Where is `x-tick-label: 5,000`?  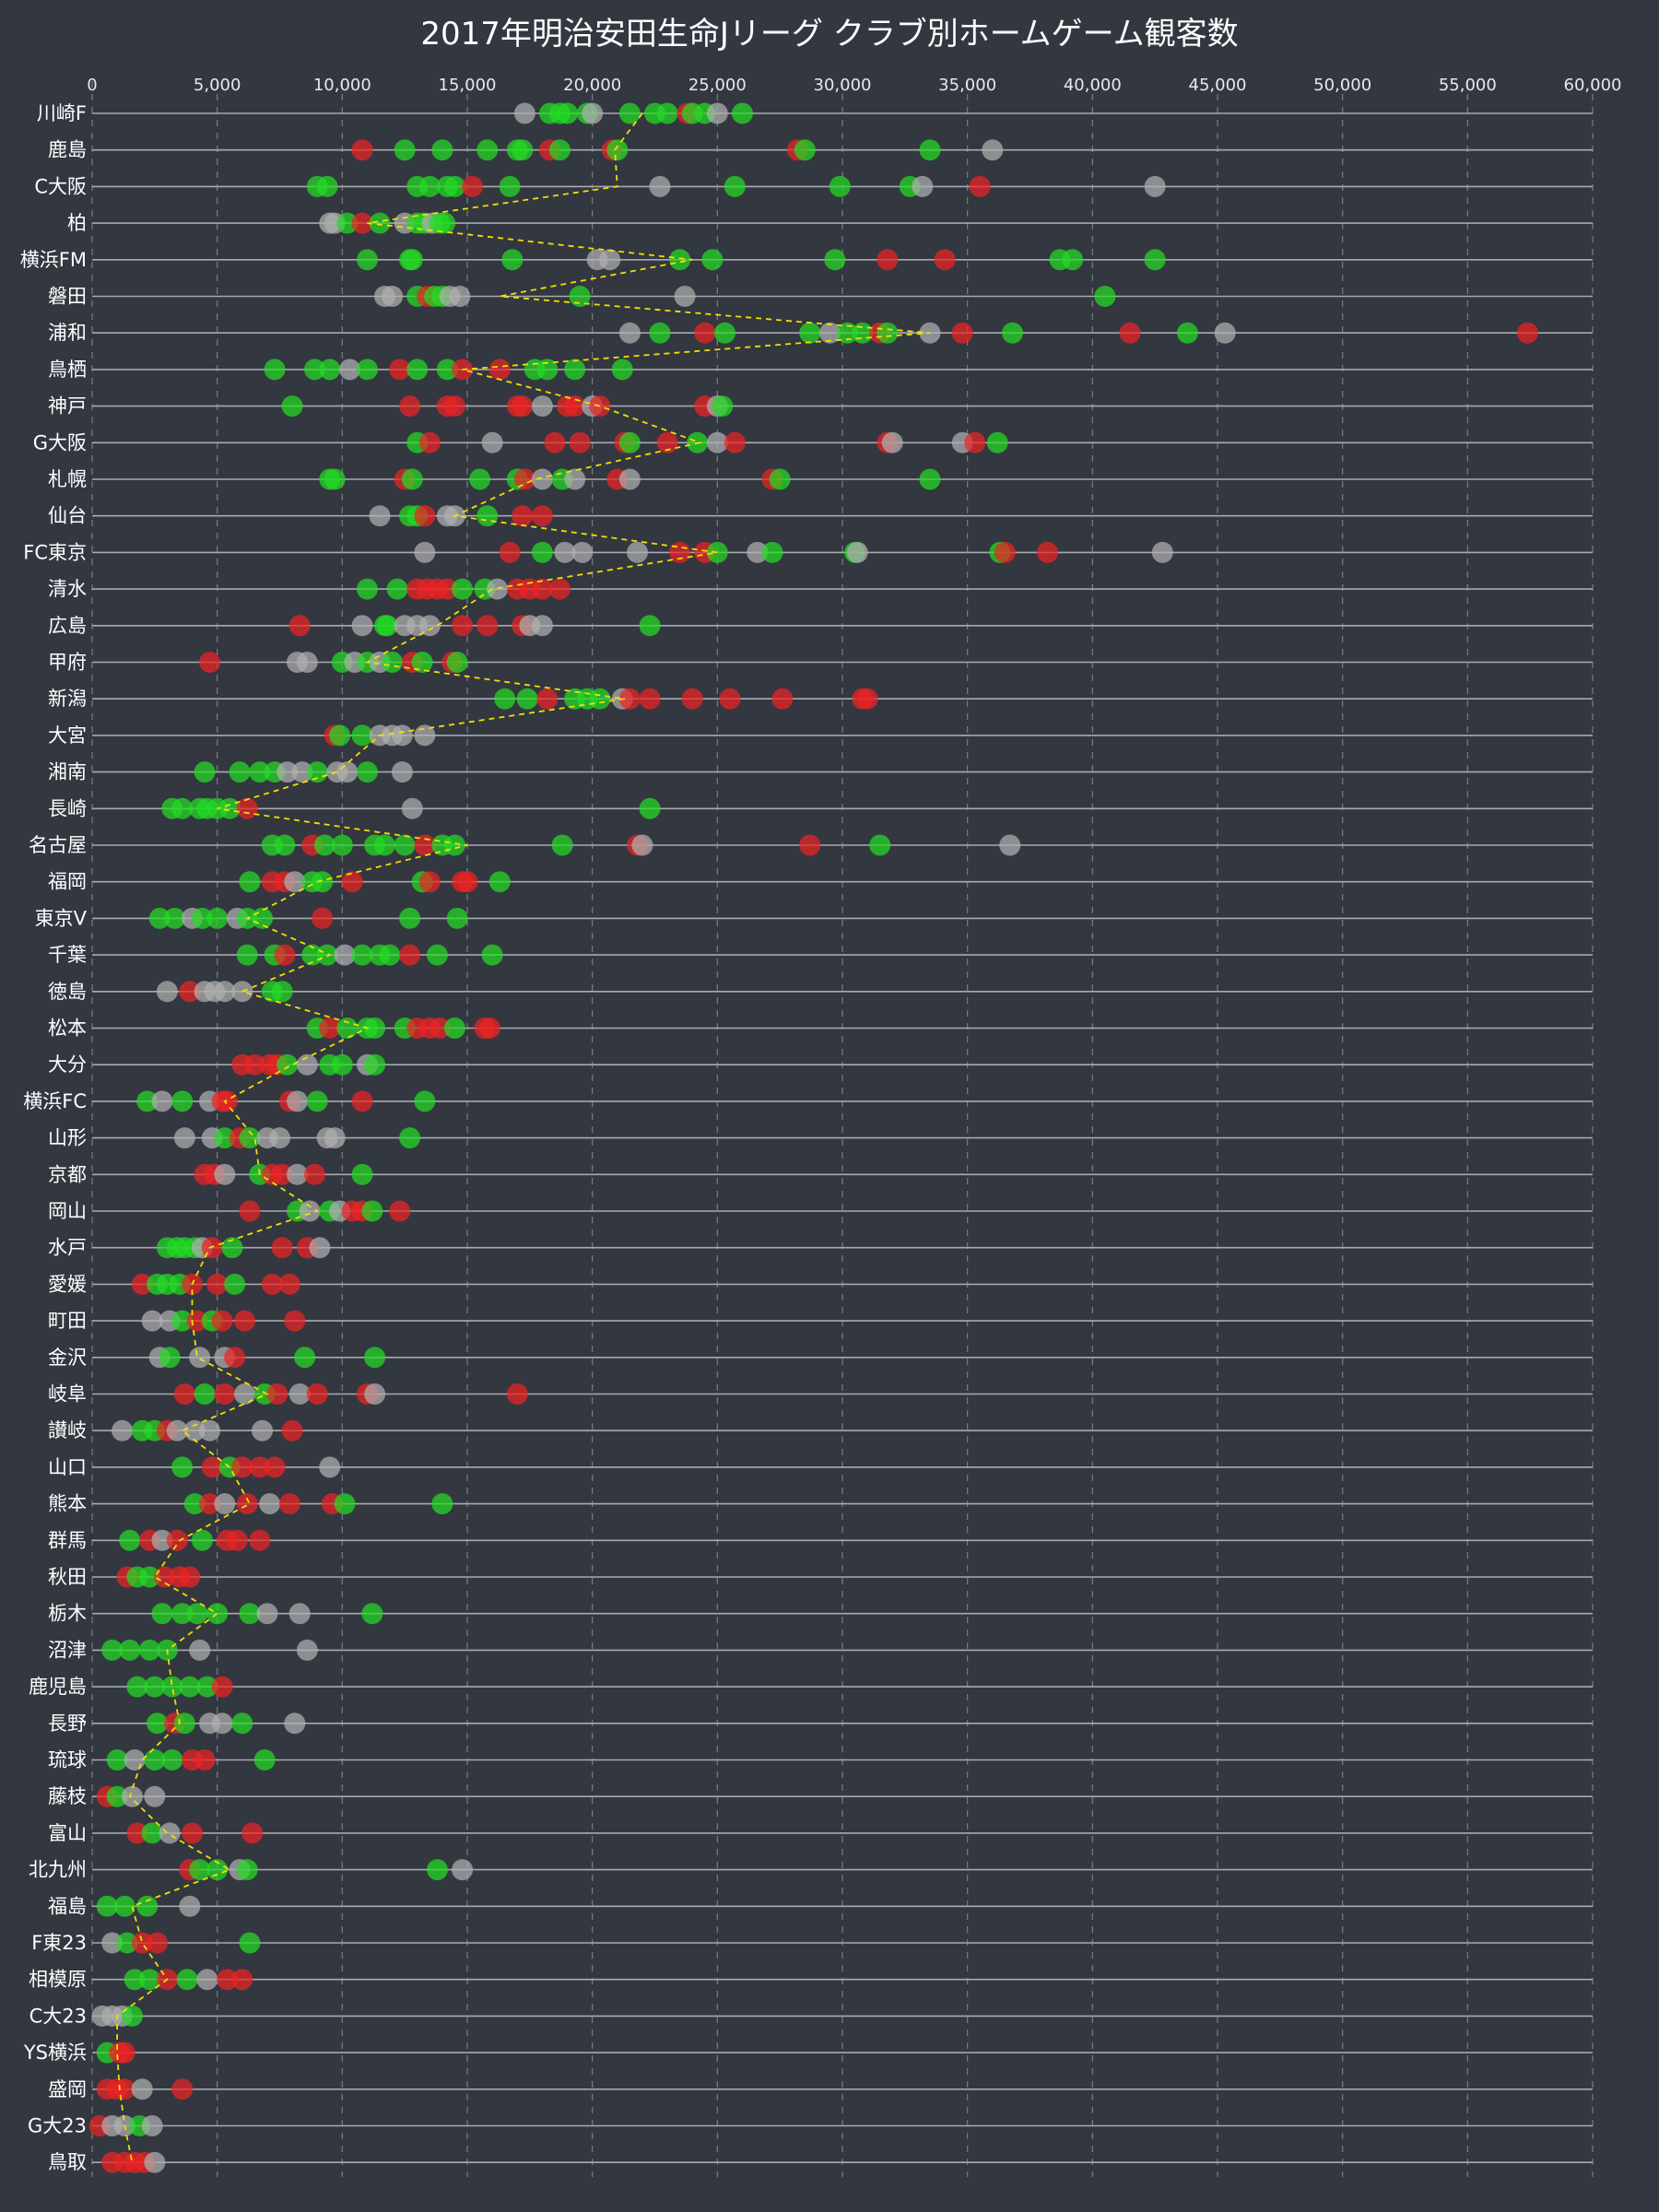 x-tick-label: 5,000 is located at coordinates (217, 85).